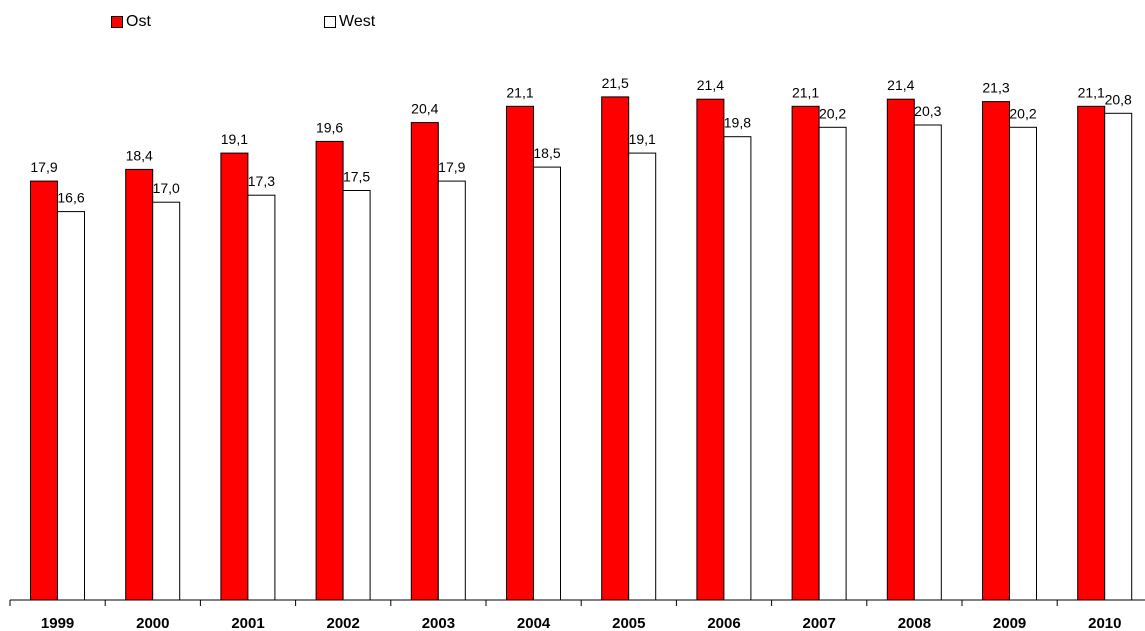 The width and height of the screenshot is (1145, 631). I want to click on data-label-ost-2000: 18,4, so click(139, 155).